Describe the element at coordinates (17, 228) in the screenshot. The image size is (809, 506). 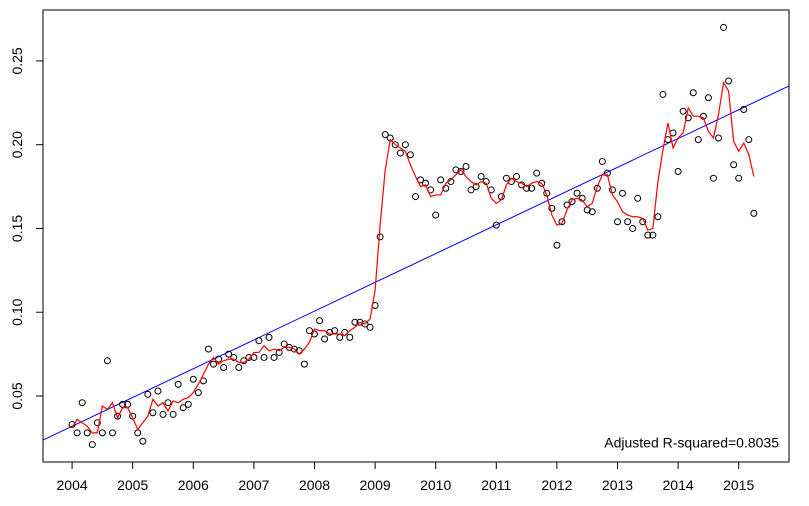
I see `y-tick-label: 0.15` at that location.